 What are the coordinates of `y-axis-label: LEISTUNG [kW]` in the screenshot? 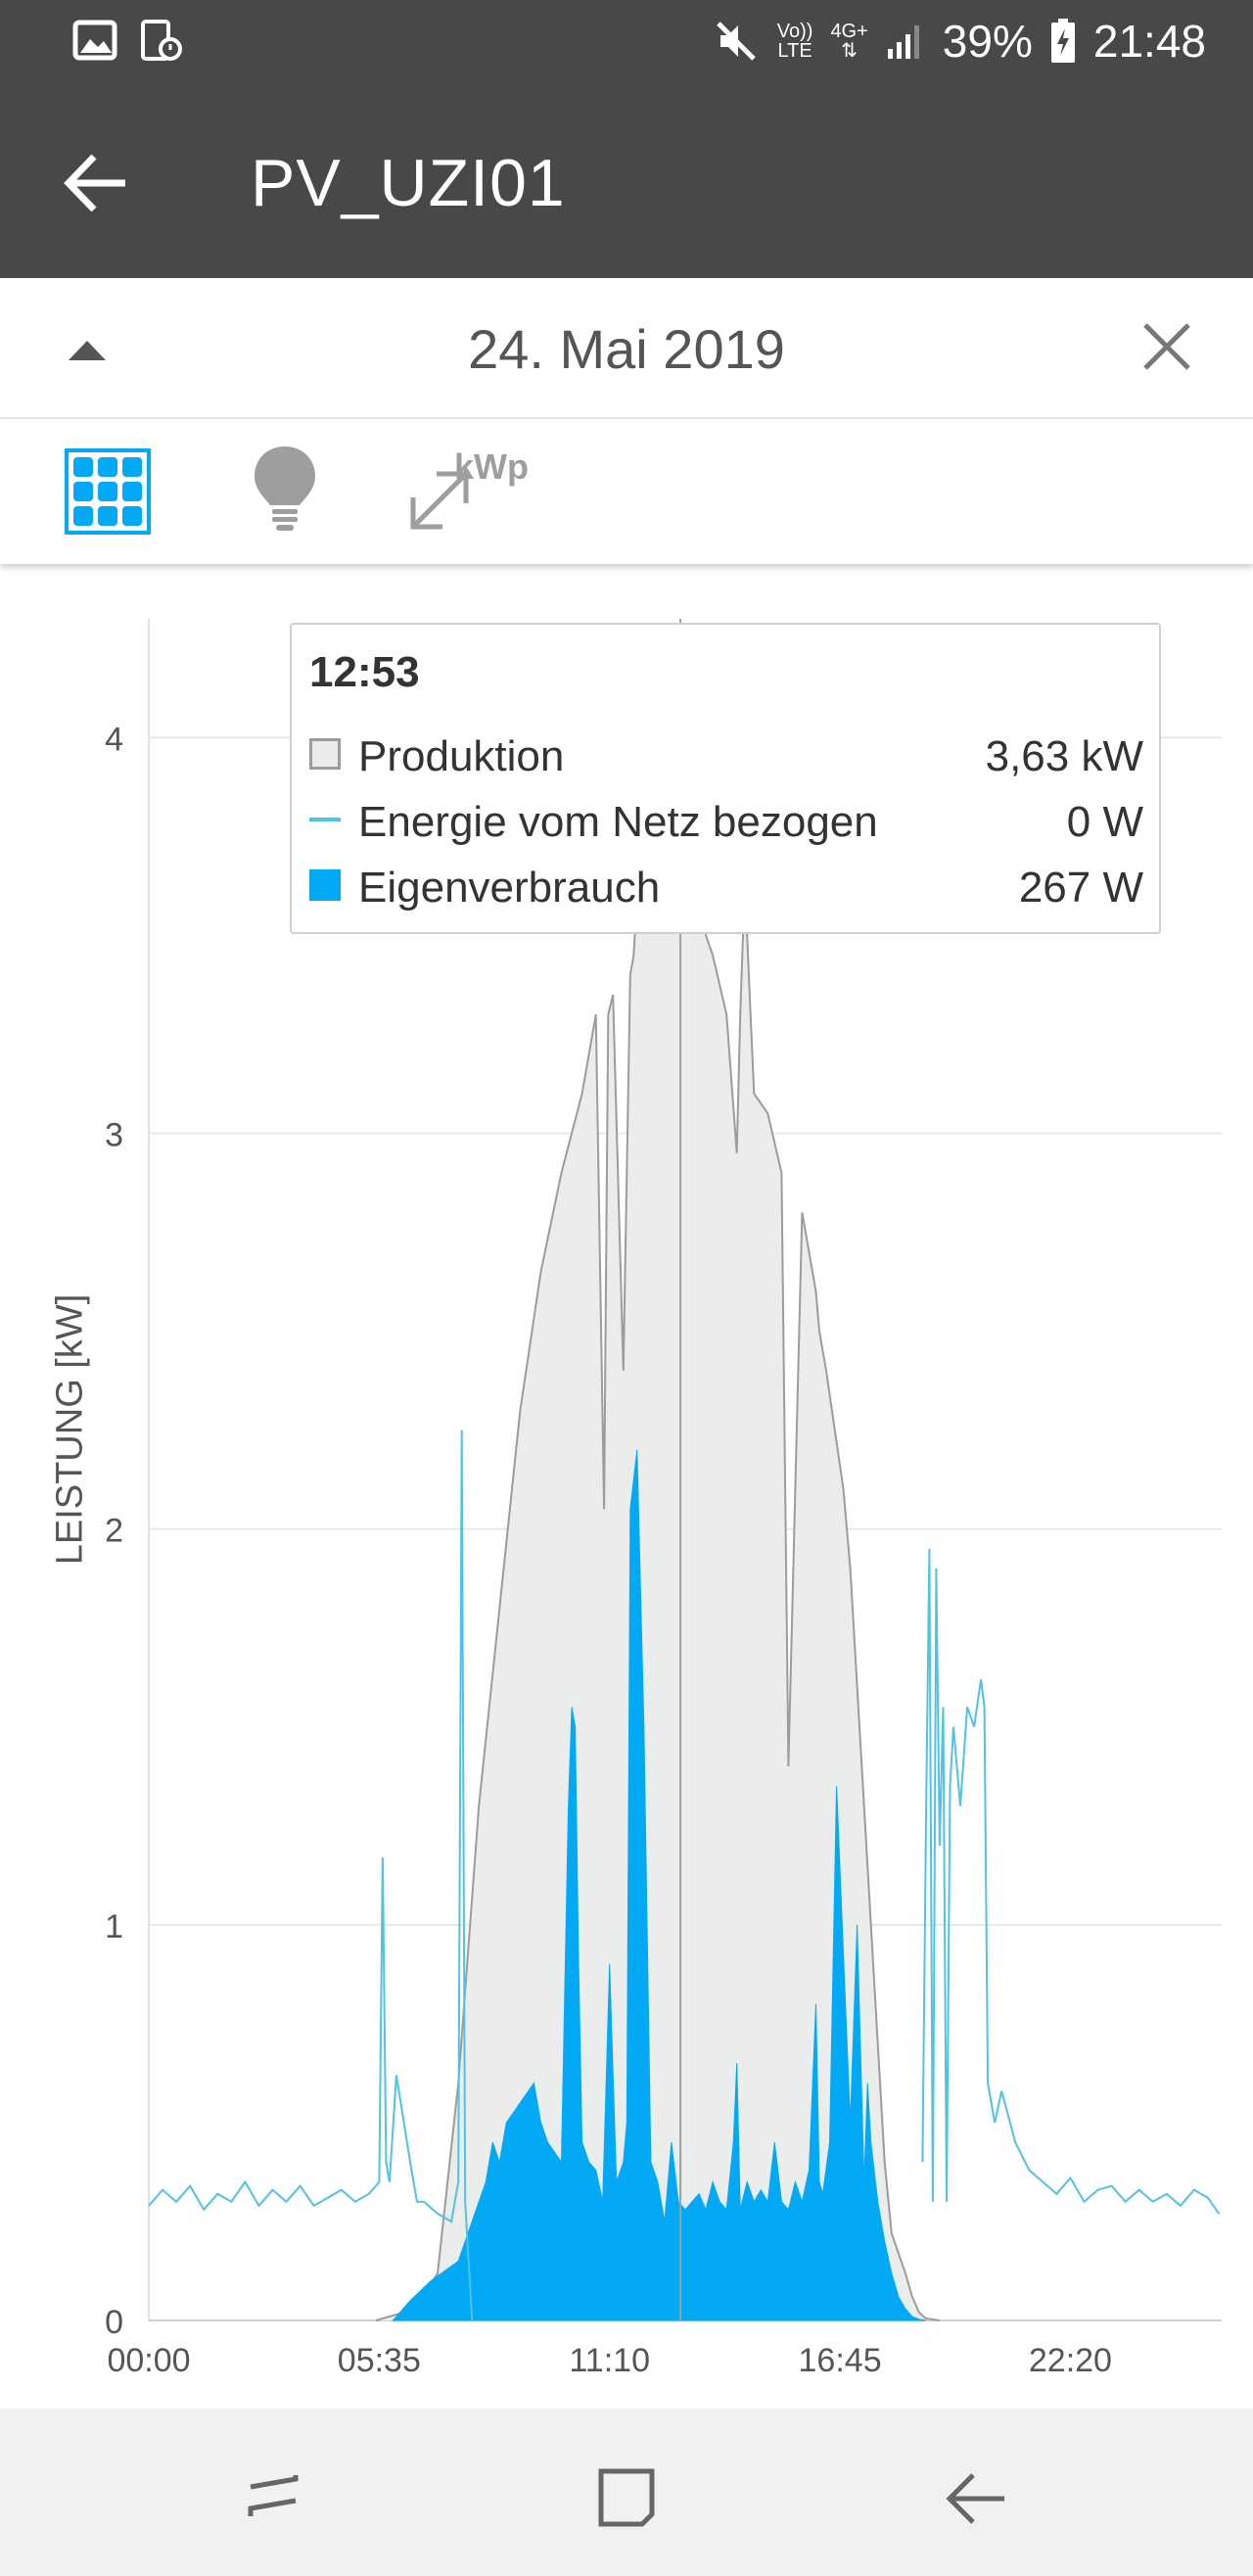 It's located at (70, 1429).